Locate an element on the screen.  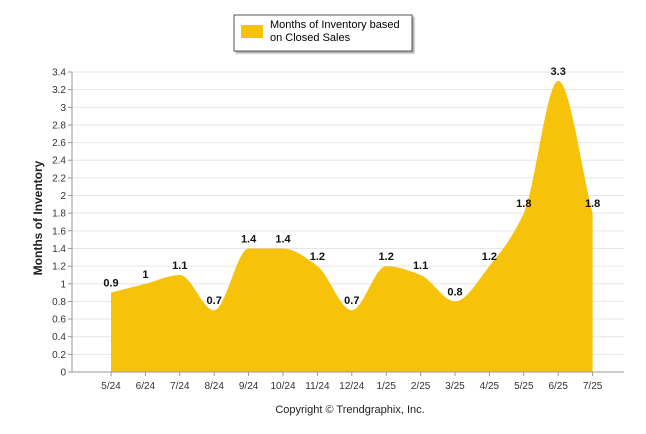
x-tick-label: 3/25 is located at coordinates (455, 386).